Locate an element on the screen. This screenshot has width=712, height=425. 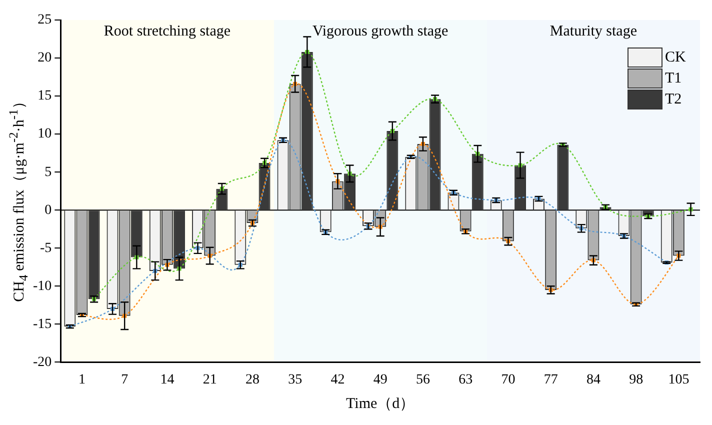
y-tick-label: 20 is located at coordinates (45, 58).